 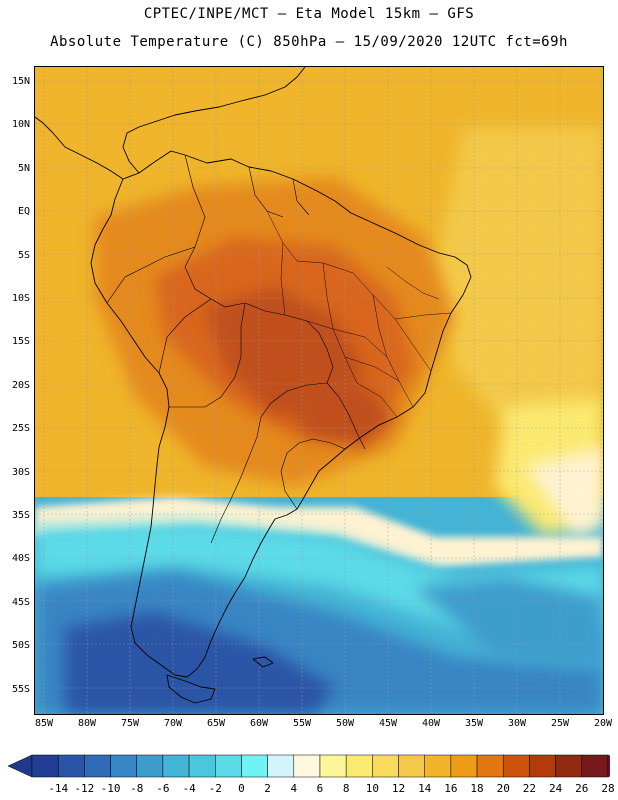 What do you see at coordinates (20, 81) in the screenshot?
I see `lat-tick-label: 15N` at bounding box center [20, 81].